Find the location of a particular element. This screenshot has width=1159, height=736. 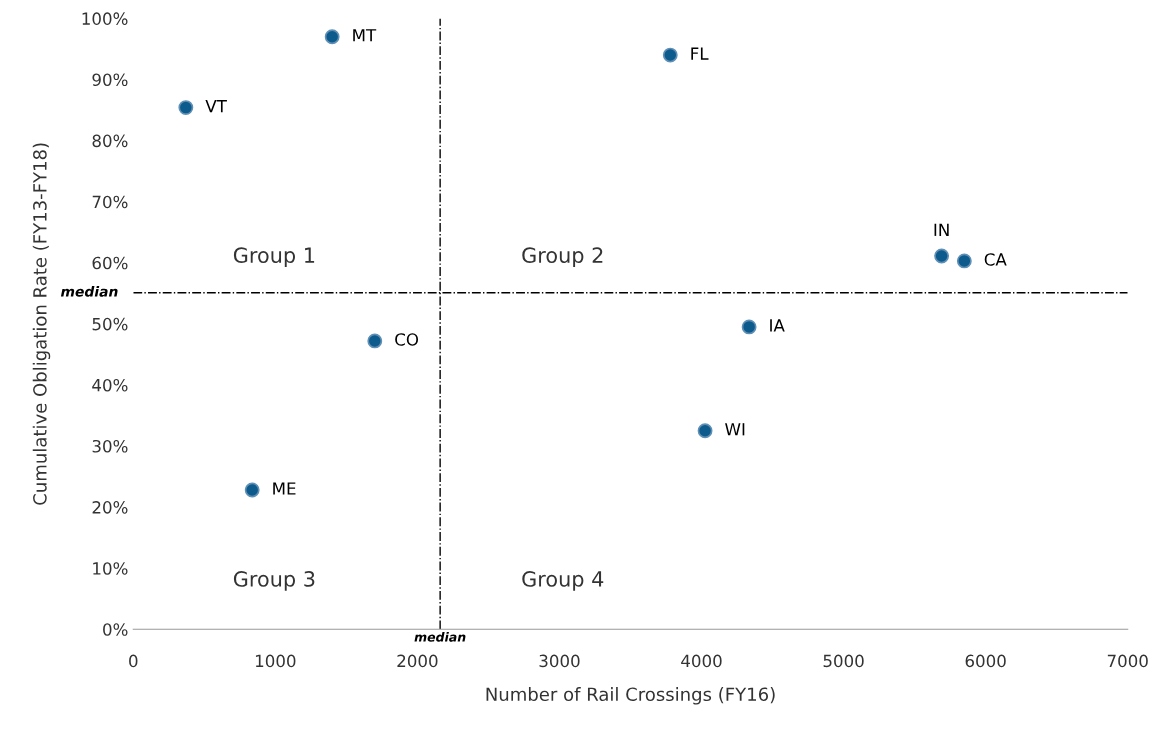

x-tick-label: 1000 is located at coordinates (275, 661).